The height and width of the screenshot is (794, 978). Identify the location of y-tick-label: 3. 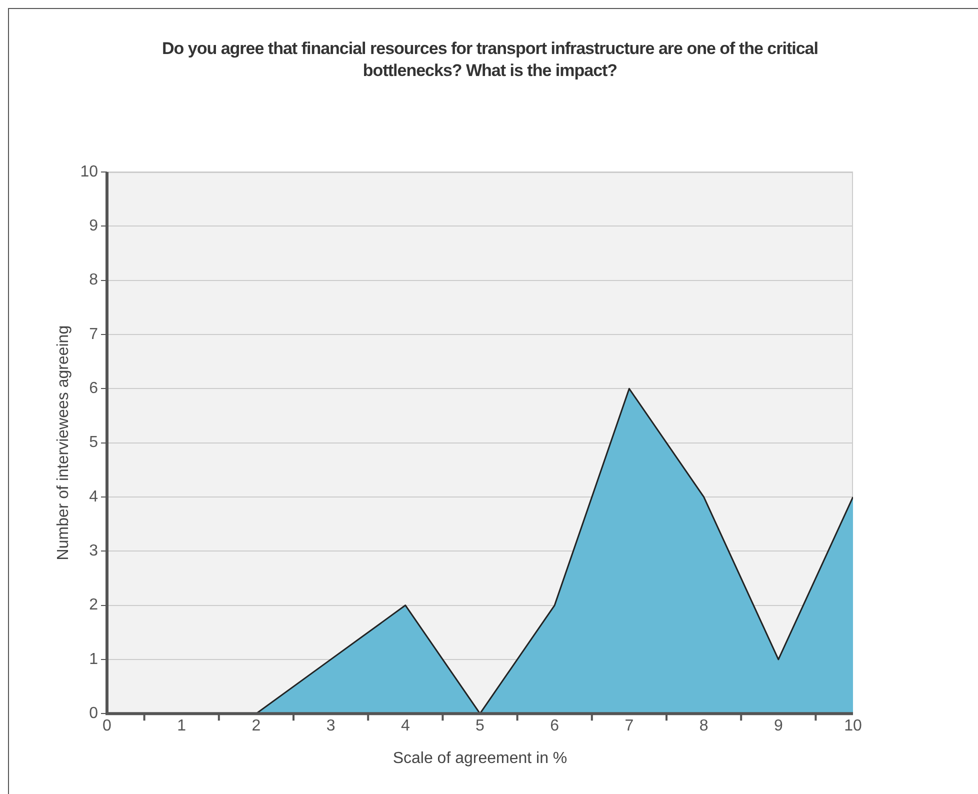
(93, 551).